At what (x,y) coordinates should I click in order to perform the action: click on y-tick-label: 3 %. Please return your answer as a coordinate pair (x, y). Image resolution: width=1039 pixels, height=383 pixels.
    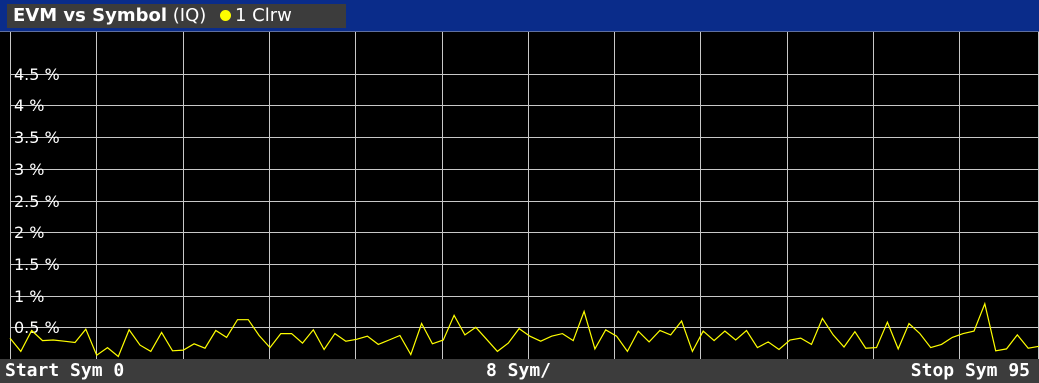
    Looking at the image, I should click on (29, 169).